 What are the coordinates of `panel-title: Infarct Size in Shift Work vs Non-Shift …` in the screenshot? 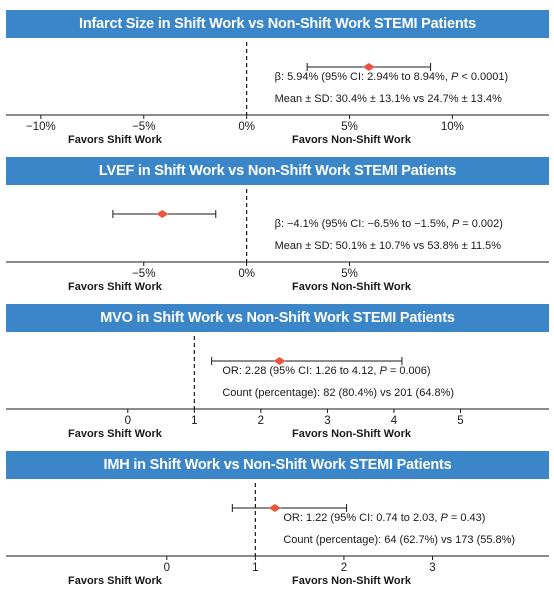 It's located at (277, 24).